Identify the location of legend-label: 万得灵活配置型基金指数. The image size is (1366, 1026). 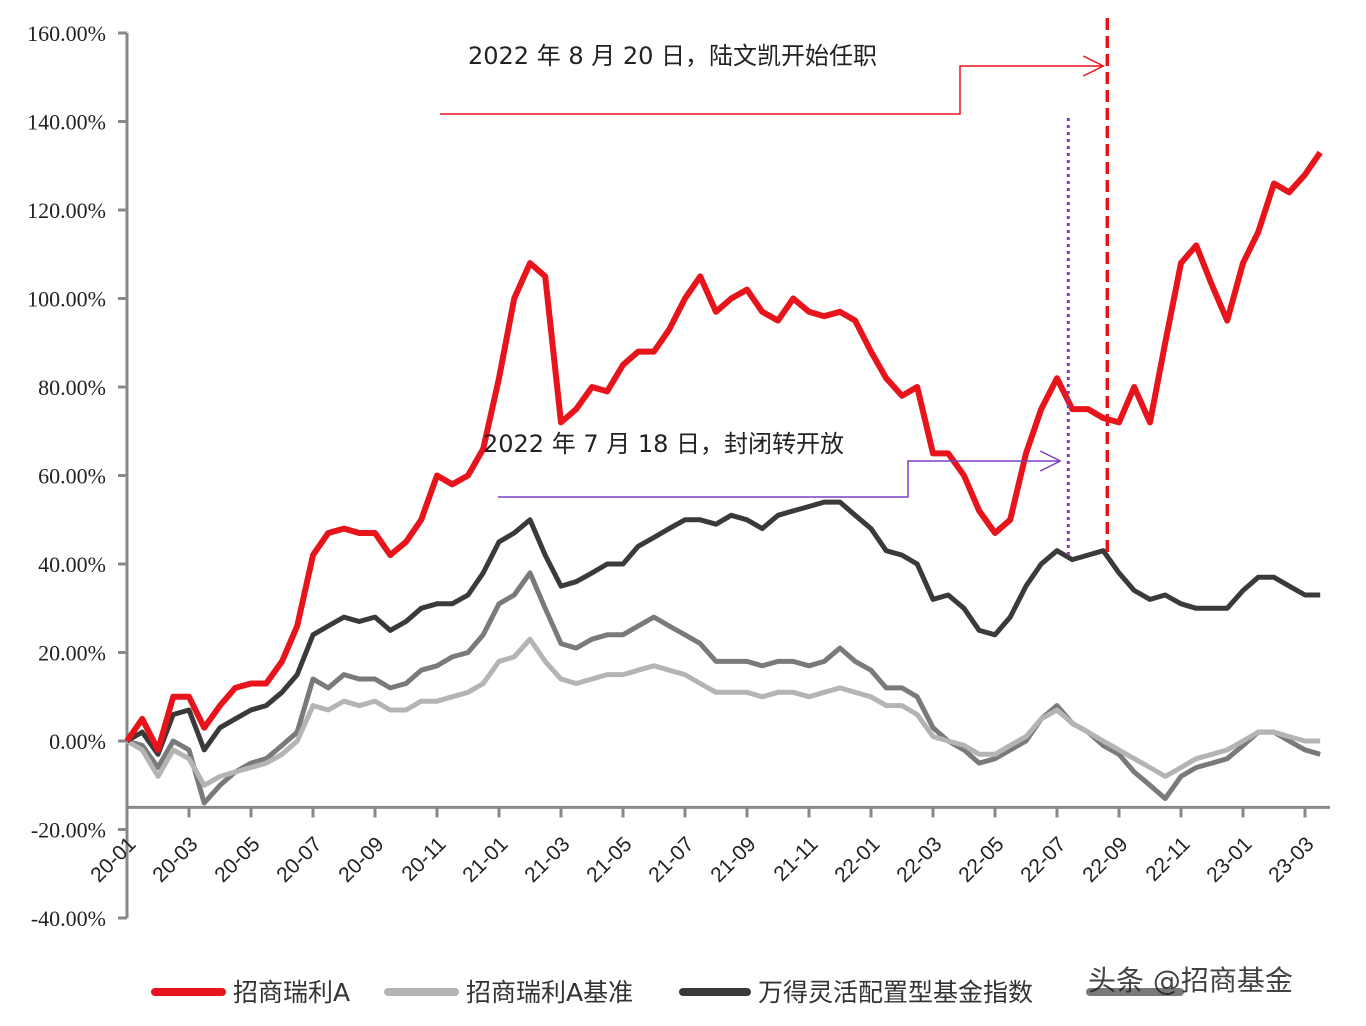
(895, 992).